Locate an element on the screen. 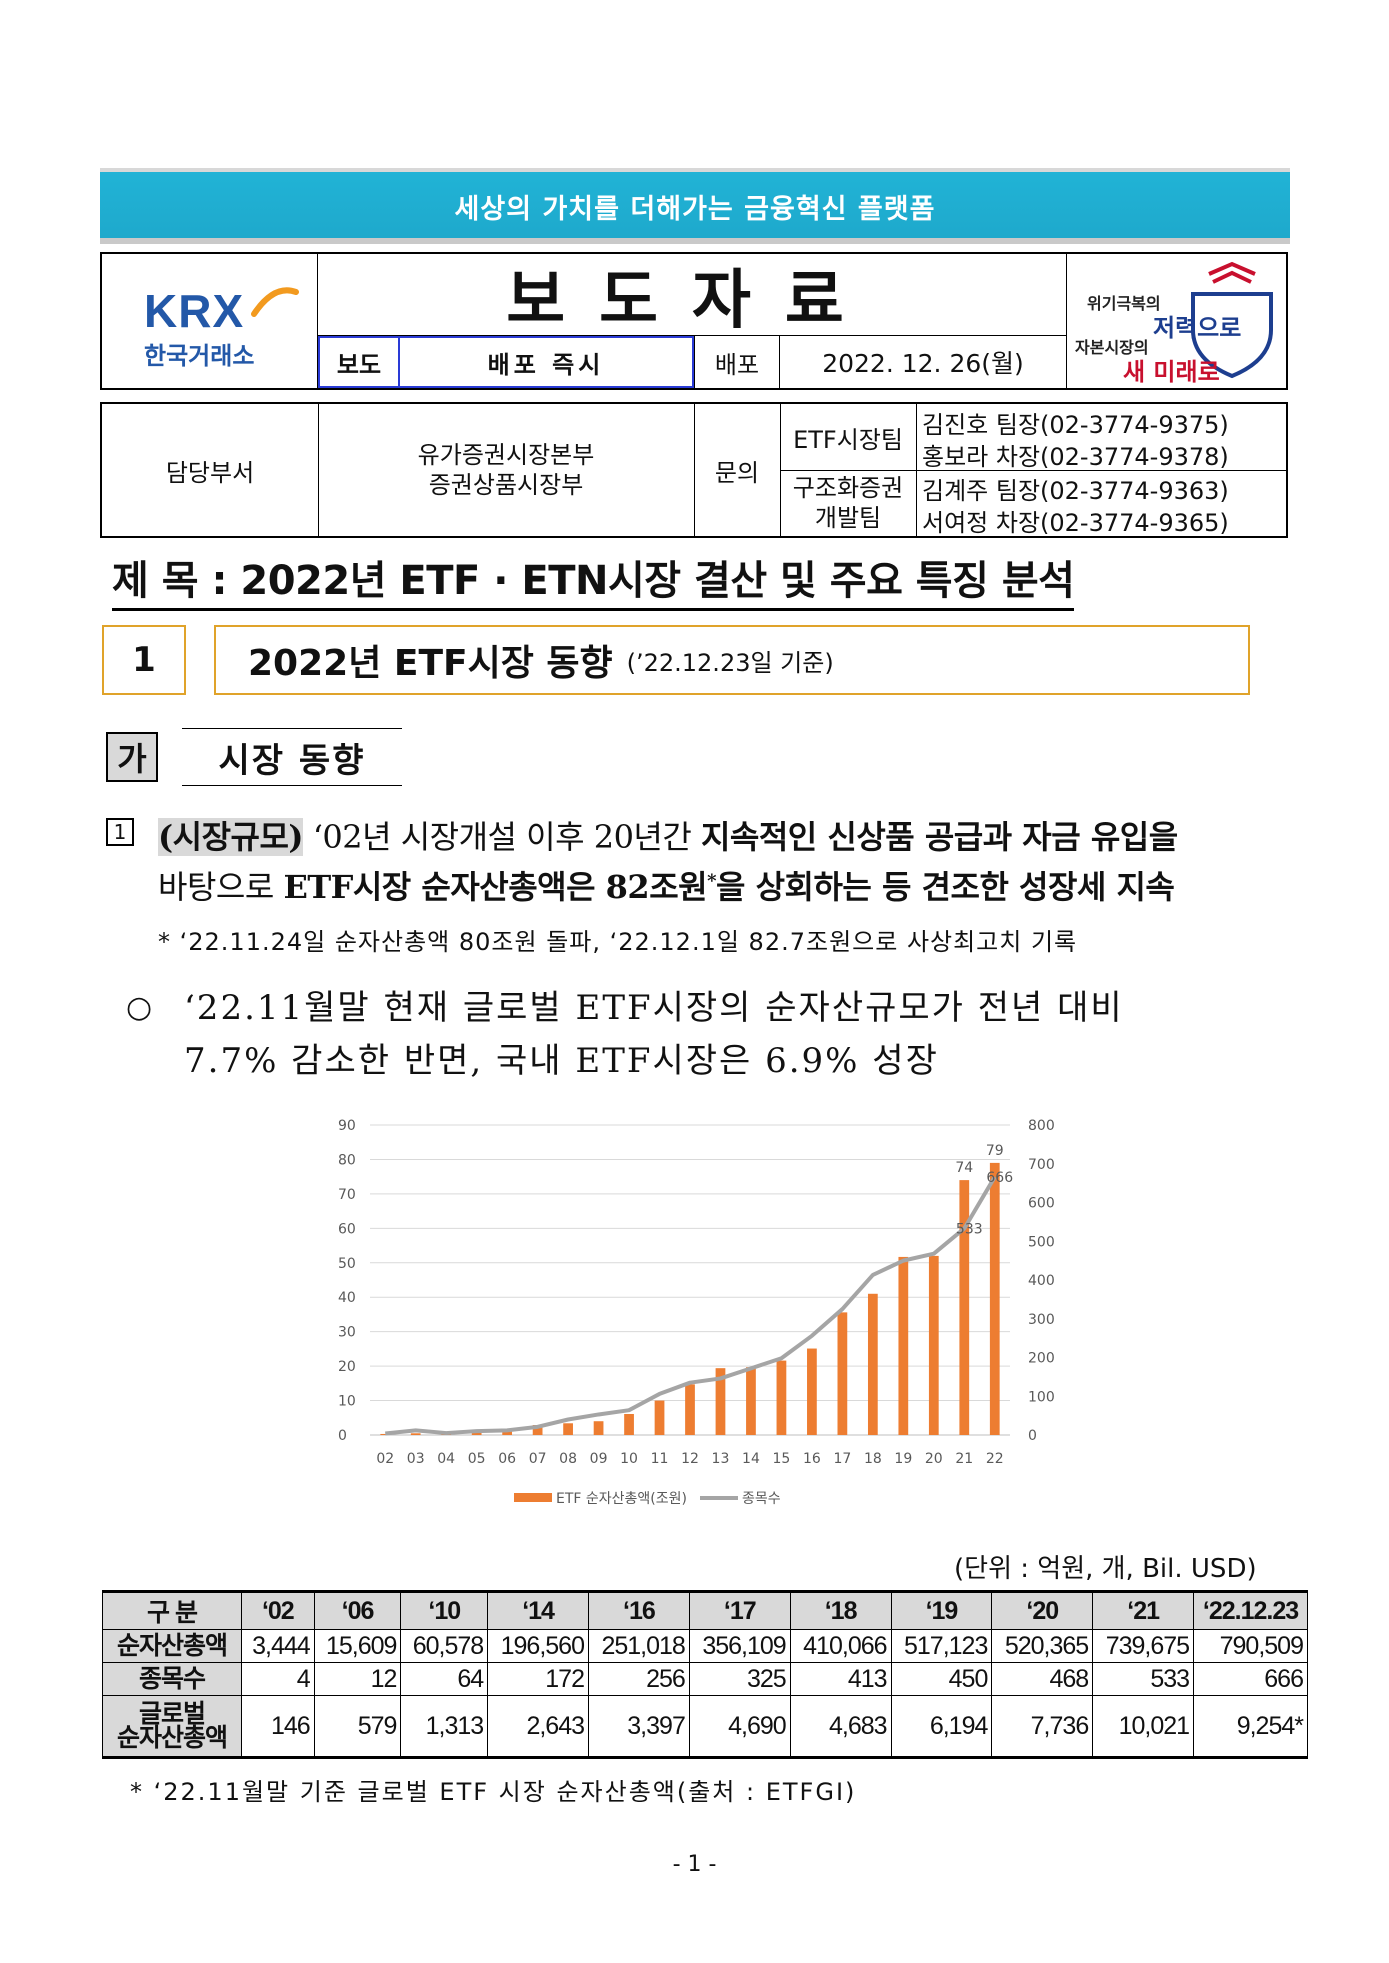 Image resolution: width=1389 pixels, height=1963 pixels. table-cell: 10,021 is located at coordinates (1143, 1727).